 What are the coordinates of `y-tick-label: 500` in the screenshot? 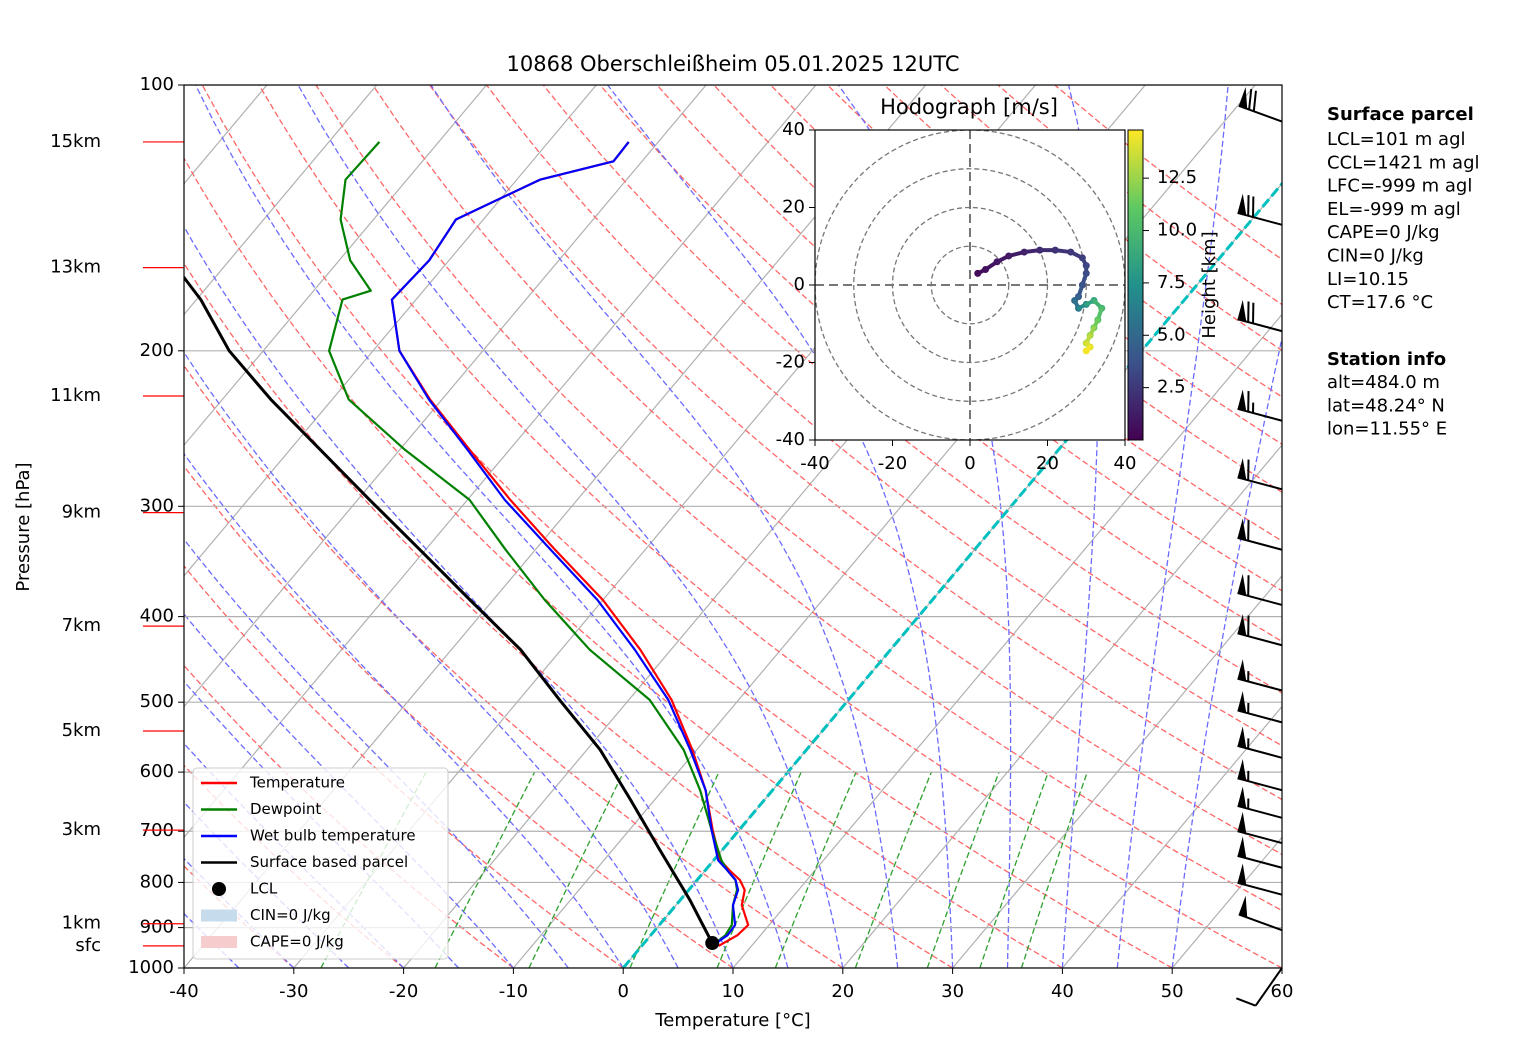 It's located at (157, 701).